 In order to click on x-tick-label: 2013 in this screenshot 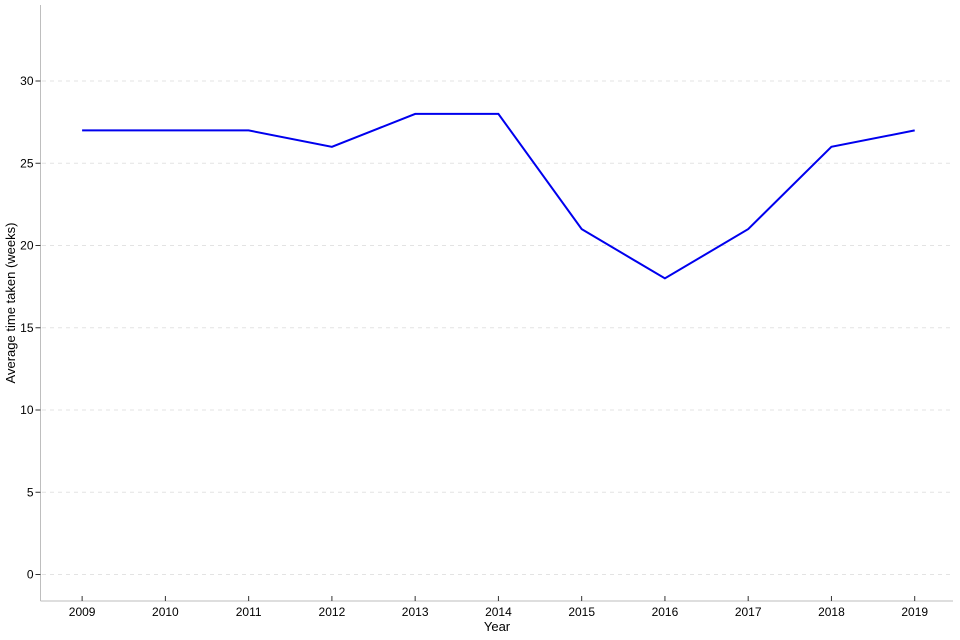, I will do `click(415, 612)`.